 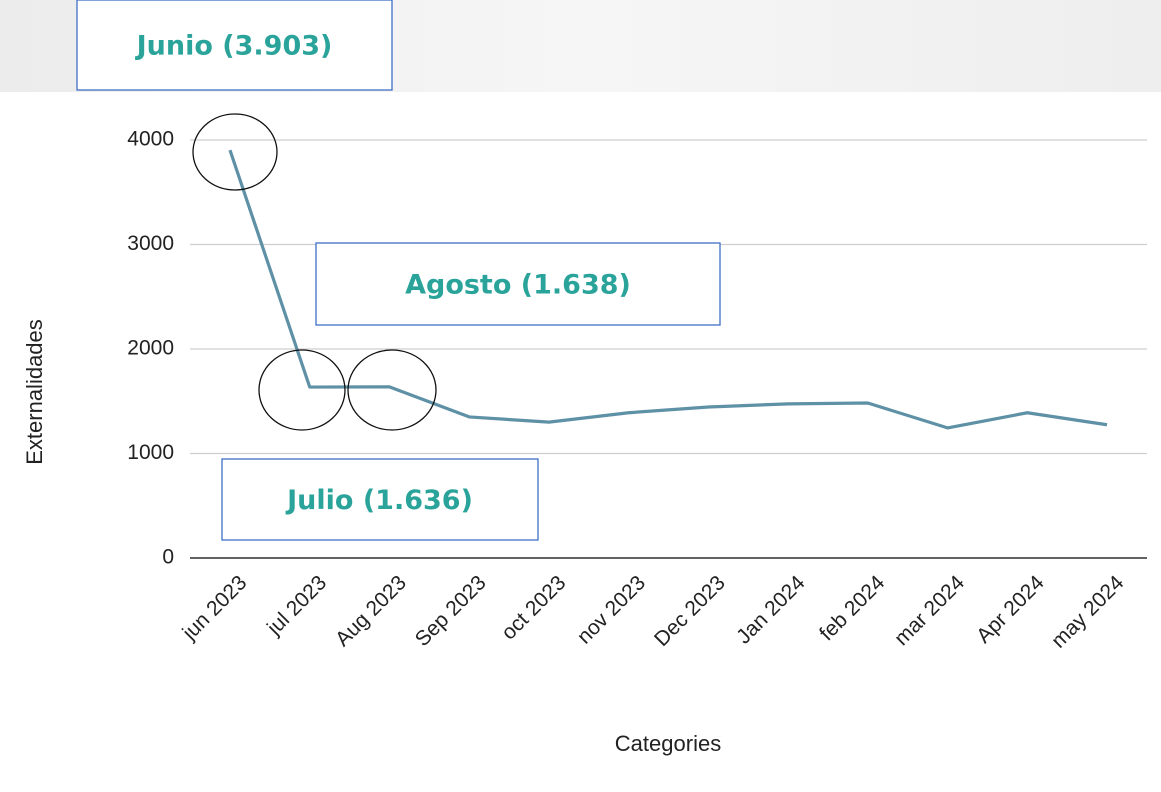 What do you see at coordinates (296, 605) in the screenshot?
I see `x-tick-label: jul 2023` at bounding box center [296, 605].